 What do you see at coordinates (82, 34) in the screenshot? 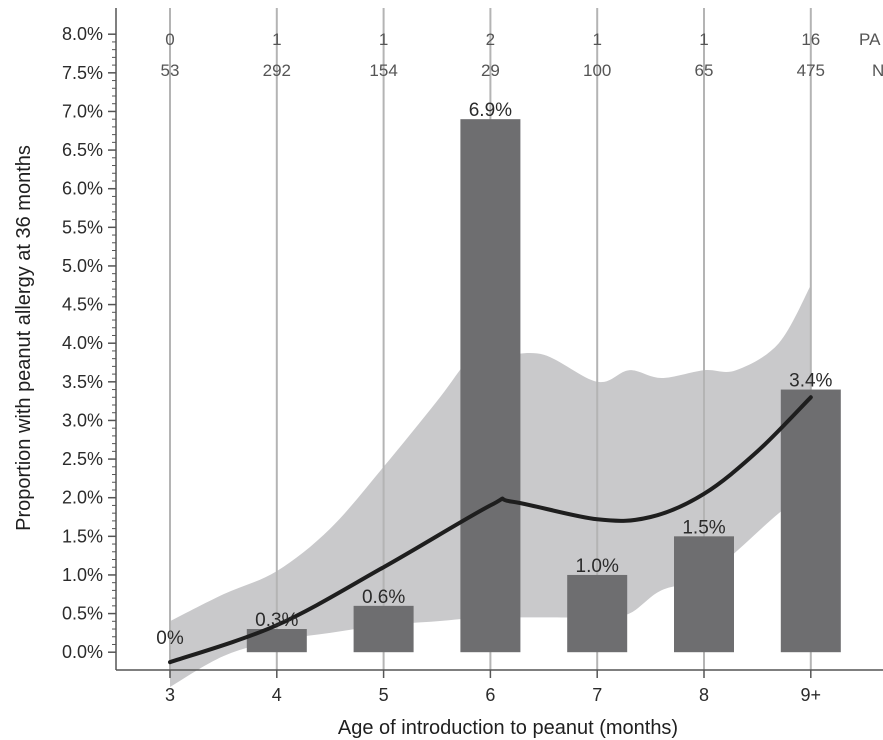
I see `y-tick-label: 8.0%` at bounding box center [82, 34].